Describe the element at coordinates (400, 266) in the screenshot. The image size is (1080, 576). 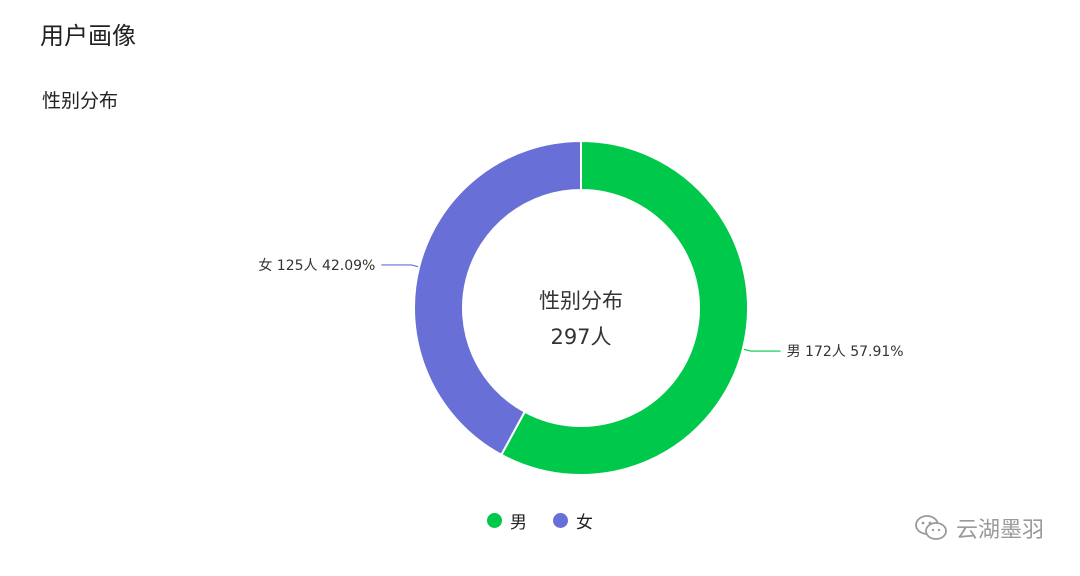
I see `leader-line-female` at that location.